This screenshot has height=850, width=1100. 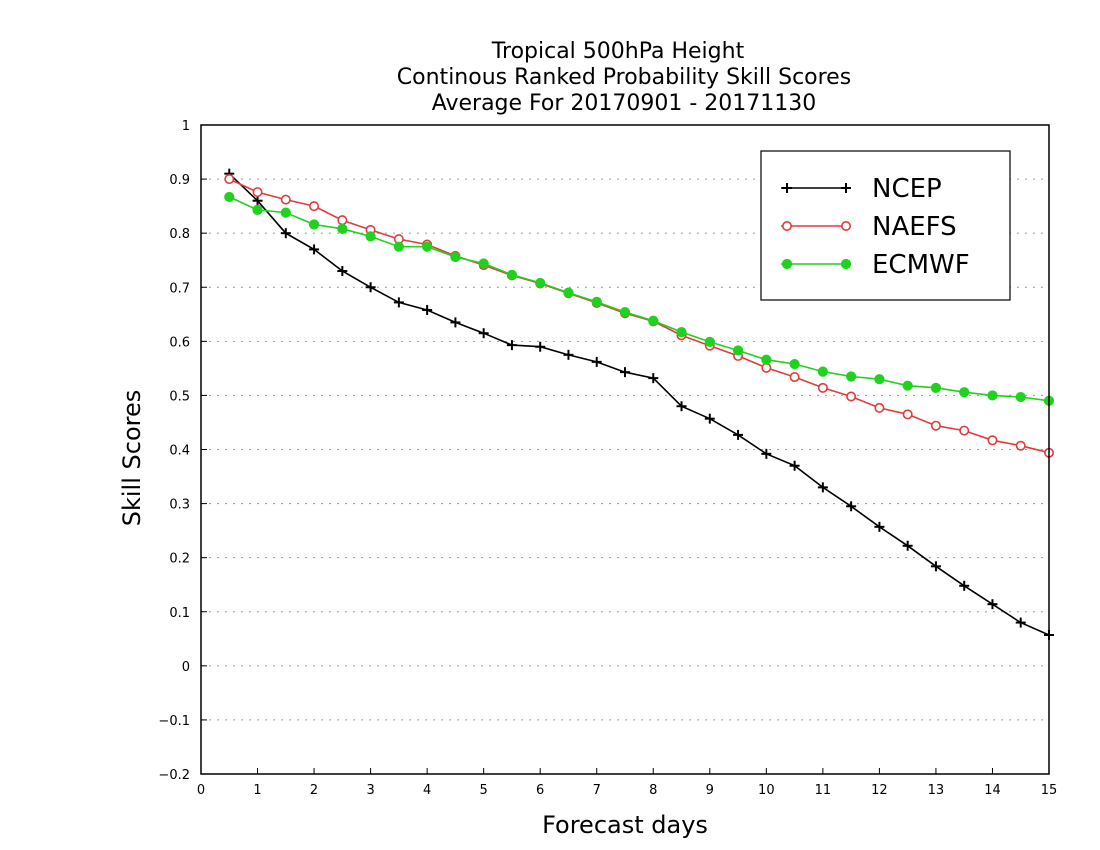 I want to click on x-tick-label: 14, so click(x=992, y=790).